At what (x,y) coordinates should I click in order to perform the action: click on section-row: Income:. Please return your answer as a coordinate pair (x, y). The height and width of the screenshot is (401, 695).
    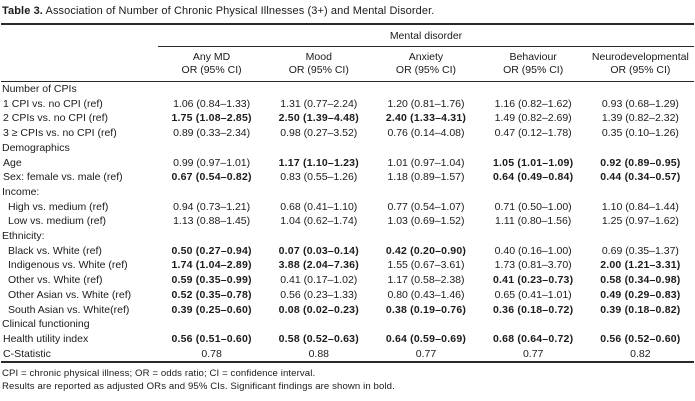
    Looking at the image, I should click on (347, 192).